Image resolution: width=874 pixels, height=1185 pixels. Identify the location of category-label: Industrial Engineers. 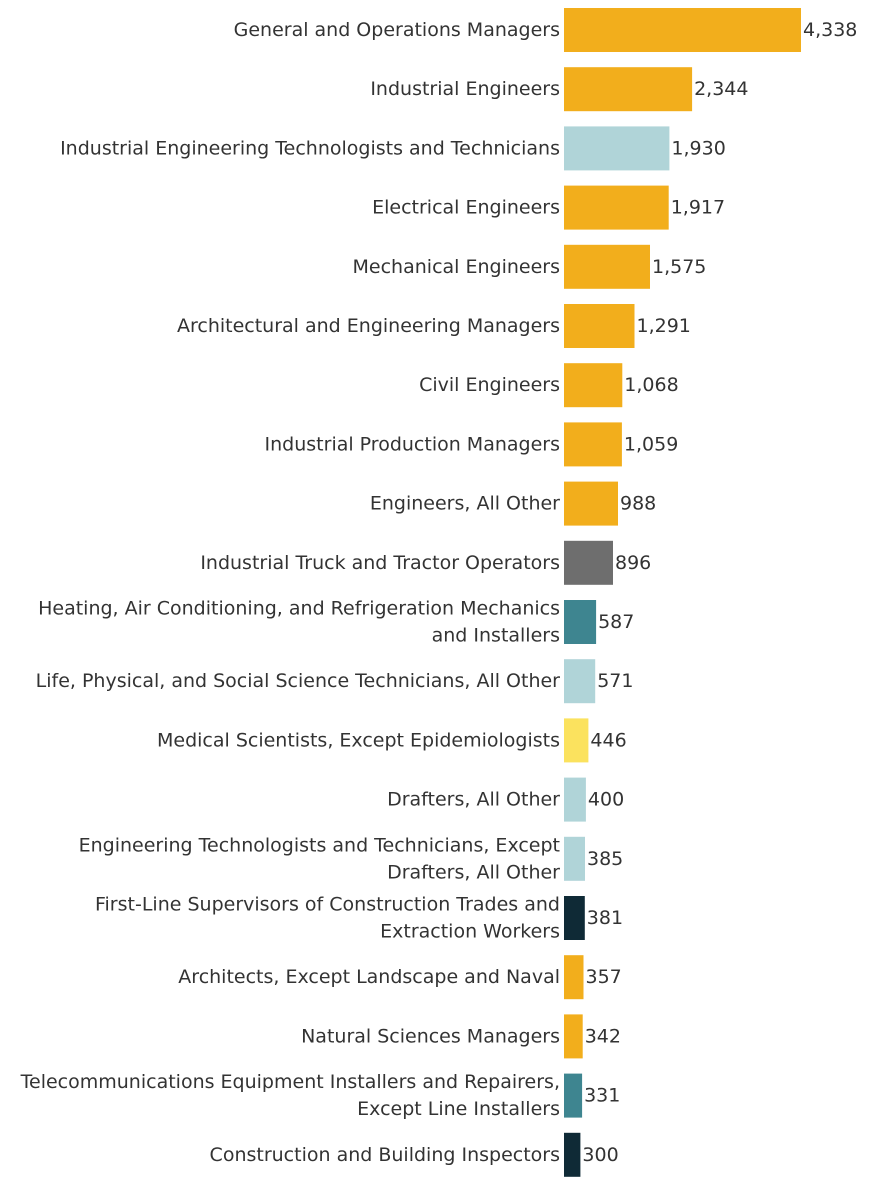
(465, 89).